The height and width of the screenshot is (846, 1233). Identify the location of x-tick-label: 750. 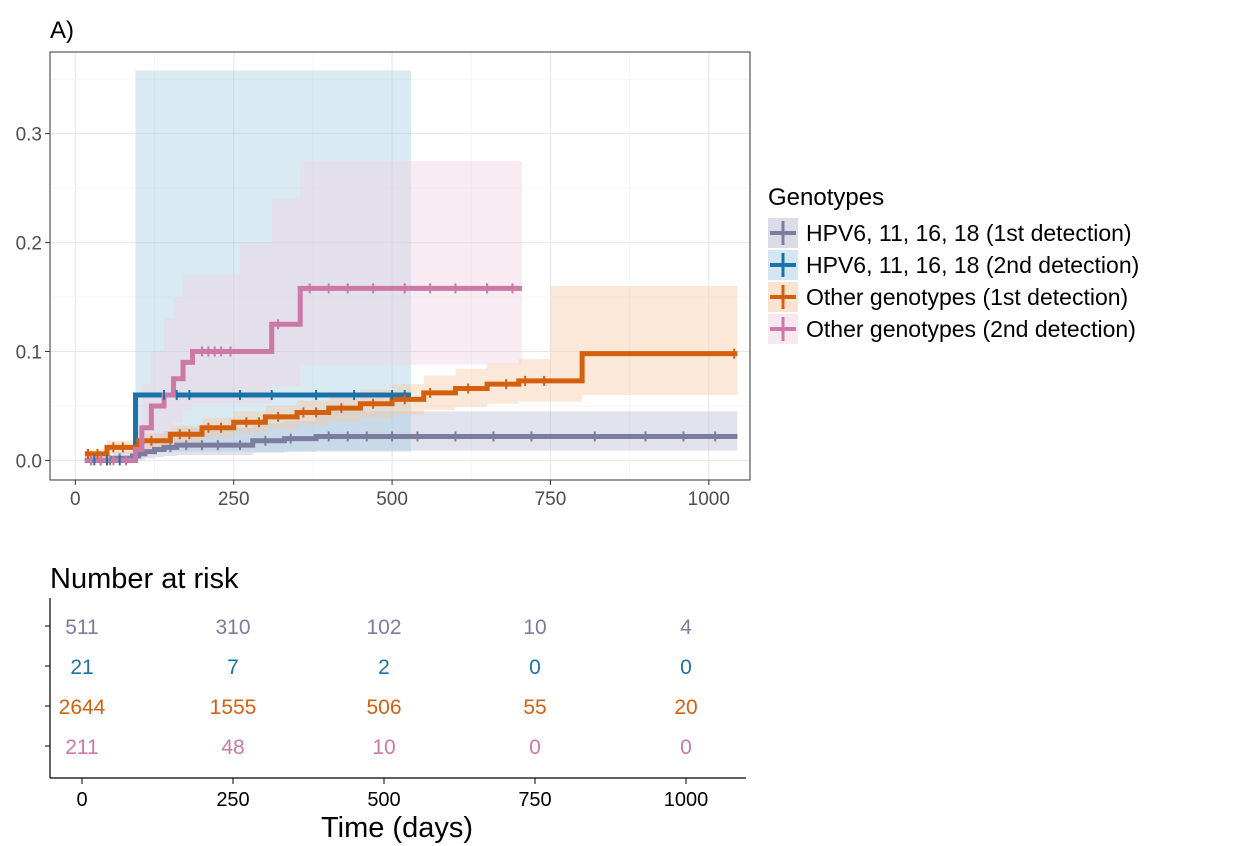
(551, 499).